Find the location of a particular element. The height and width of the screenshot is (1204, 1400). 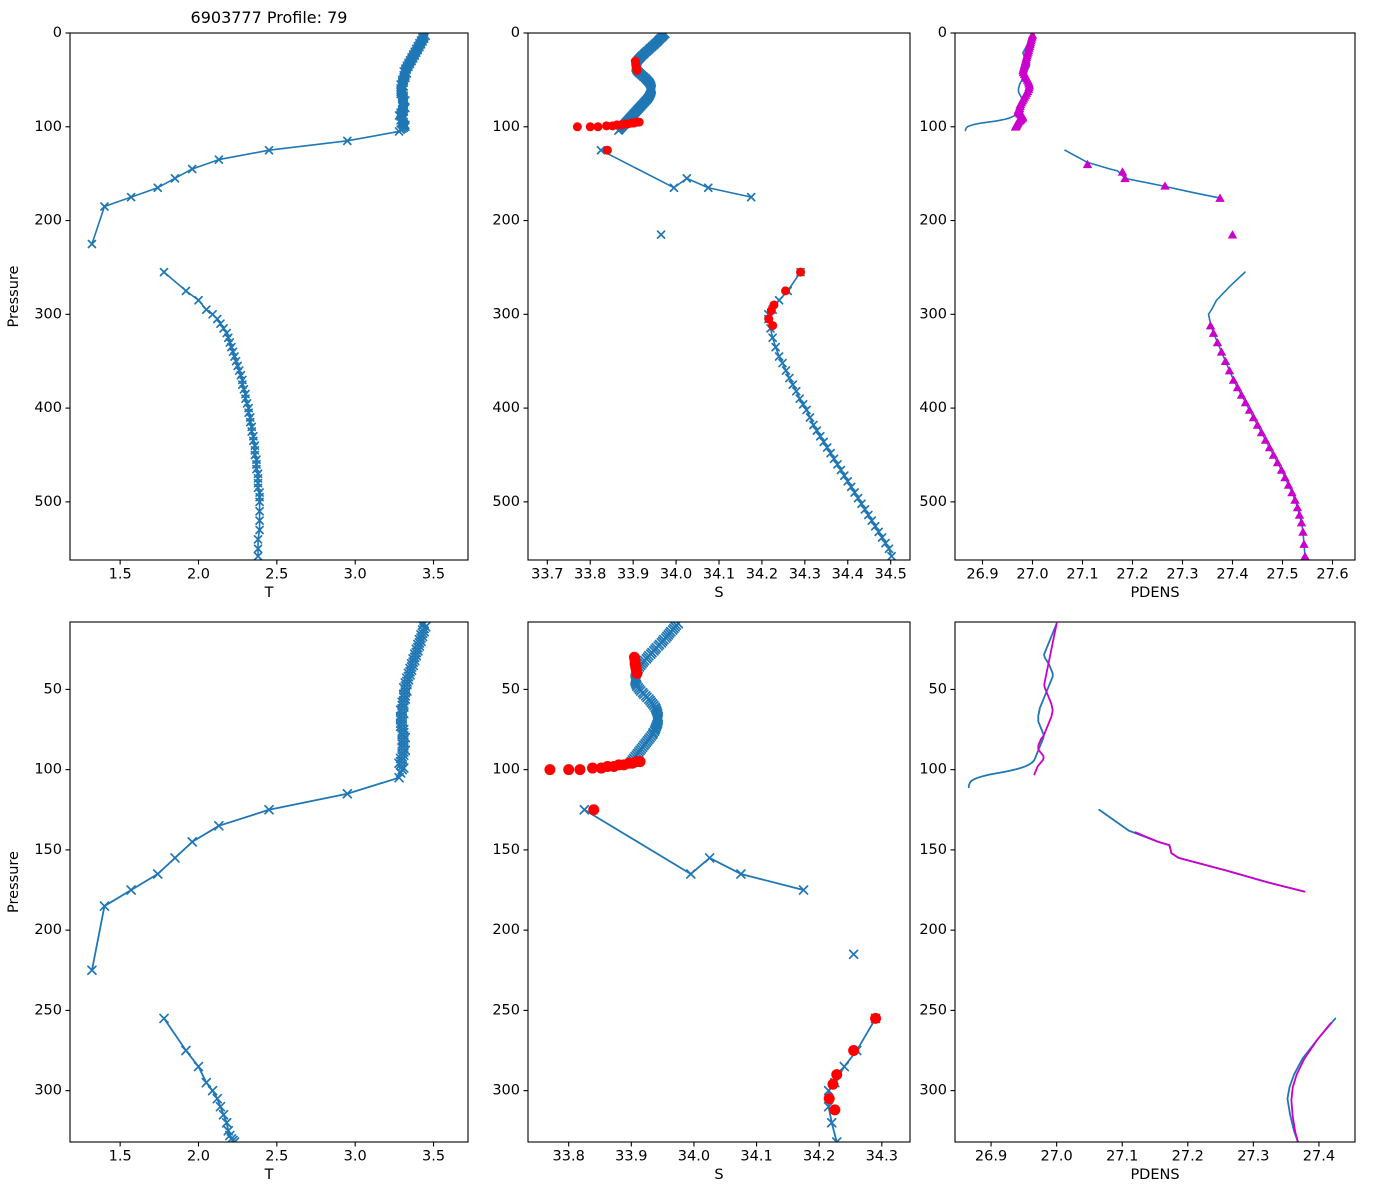

series-line-t-profile-zoom is located at coordinates (259, 797).